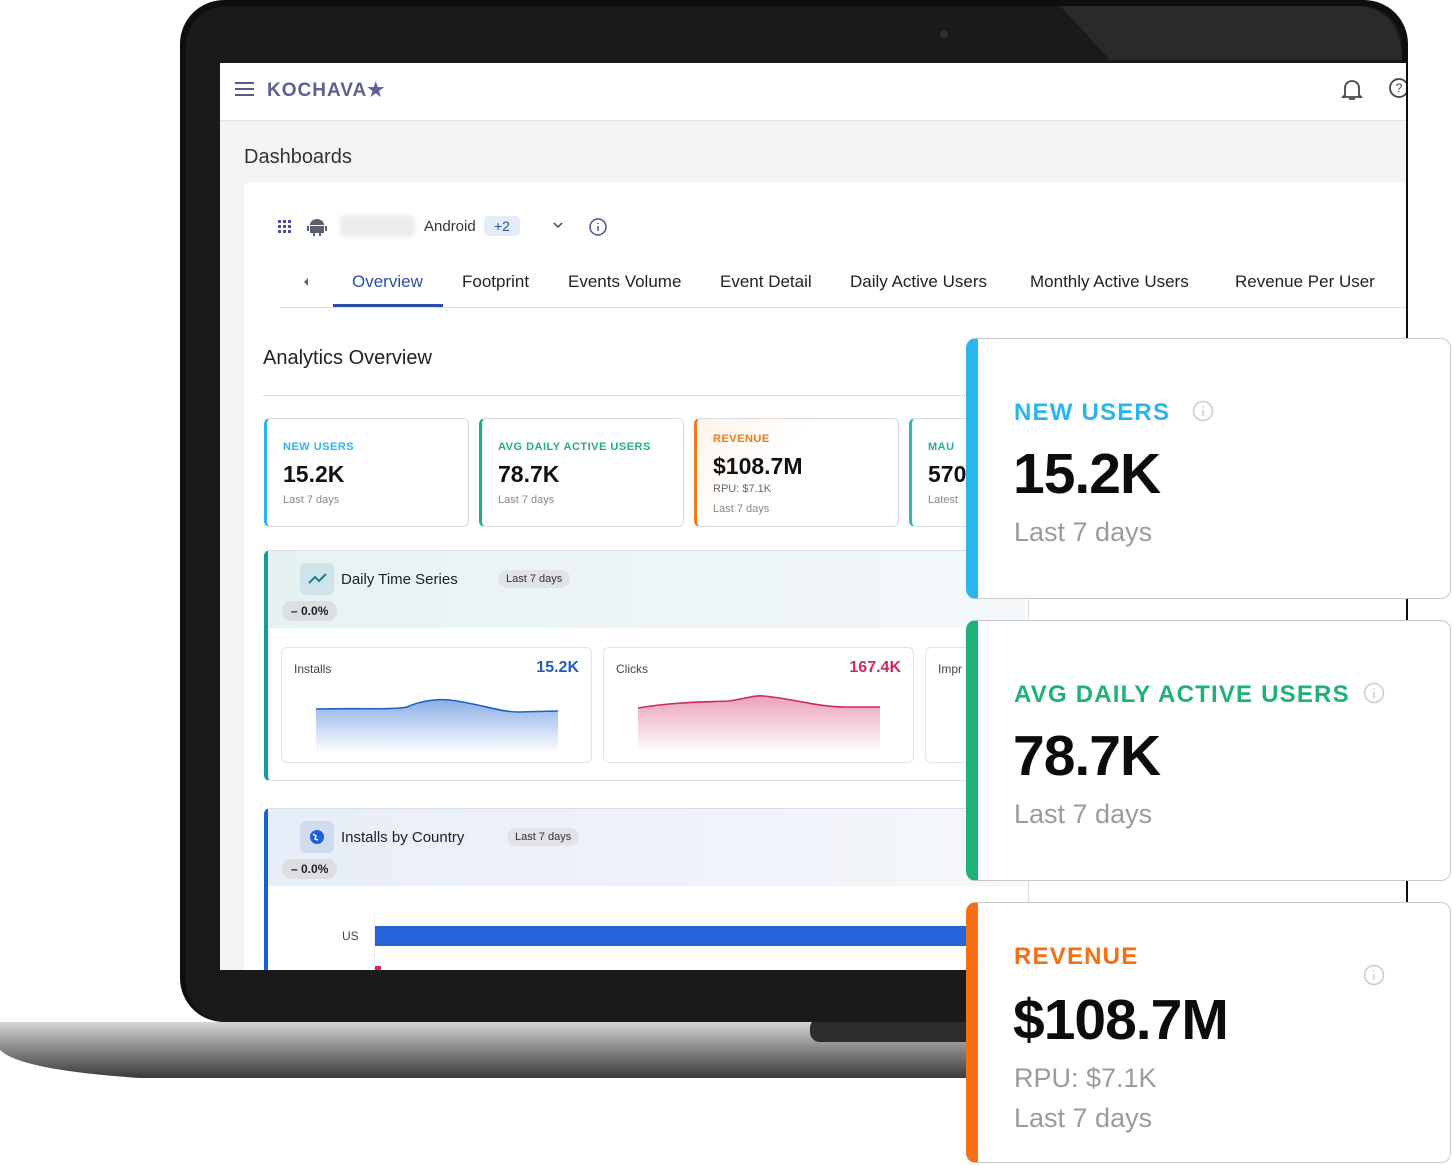  I want to click on kpi-label: REVENUE, so click(741, 439).